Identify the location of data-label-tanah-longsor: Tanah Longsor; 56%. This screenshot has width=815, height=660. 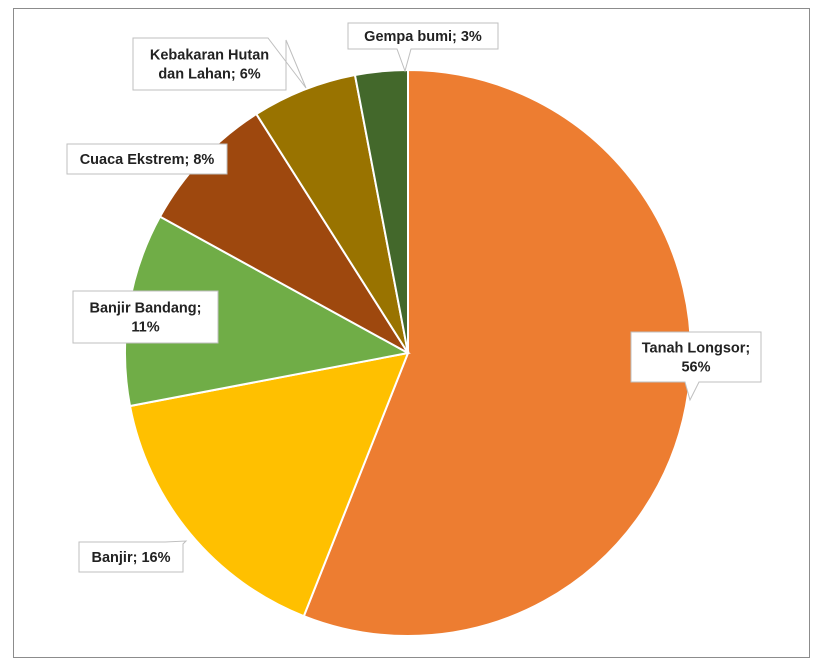
(696, 366).